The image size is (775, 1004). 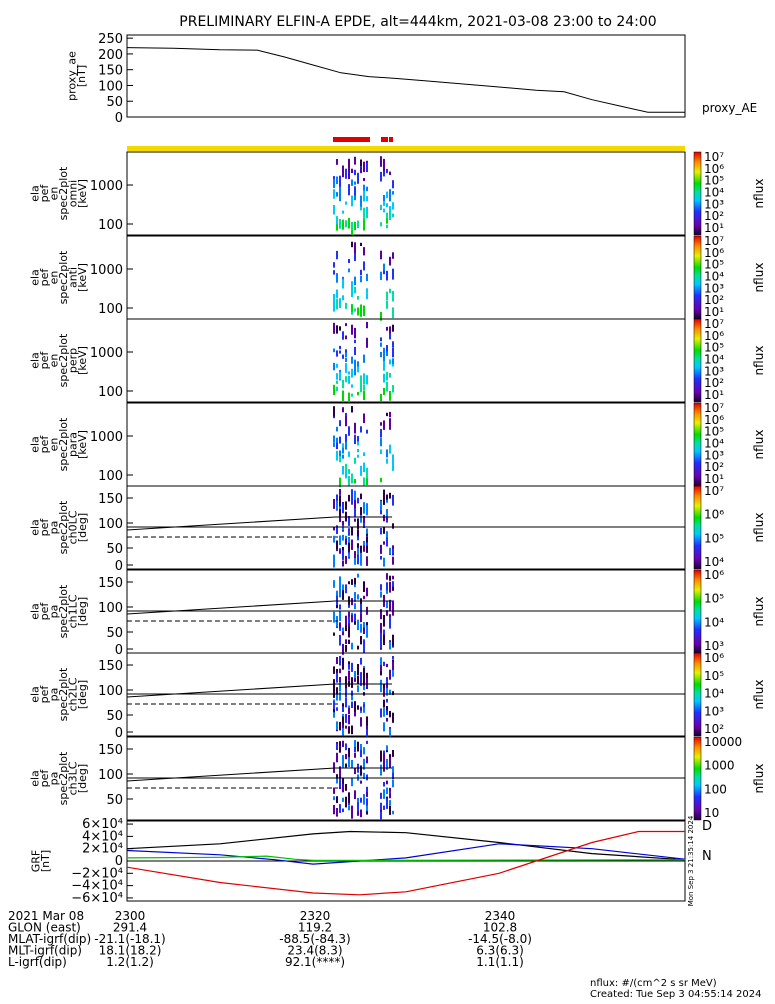 I want to click on colorbar-label: nflux, so click(x=759, y=612).